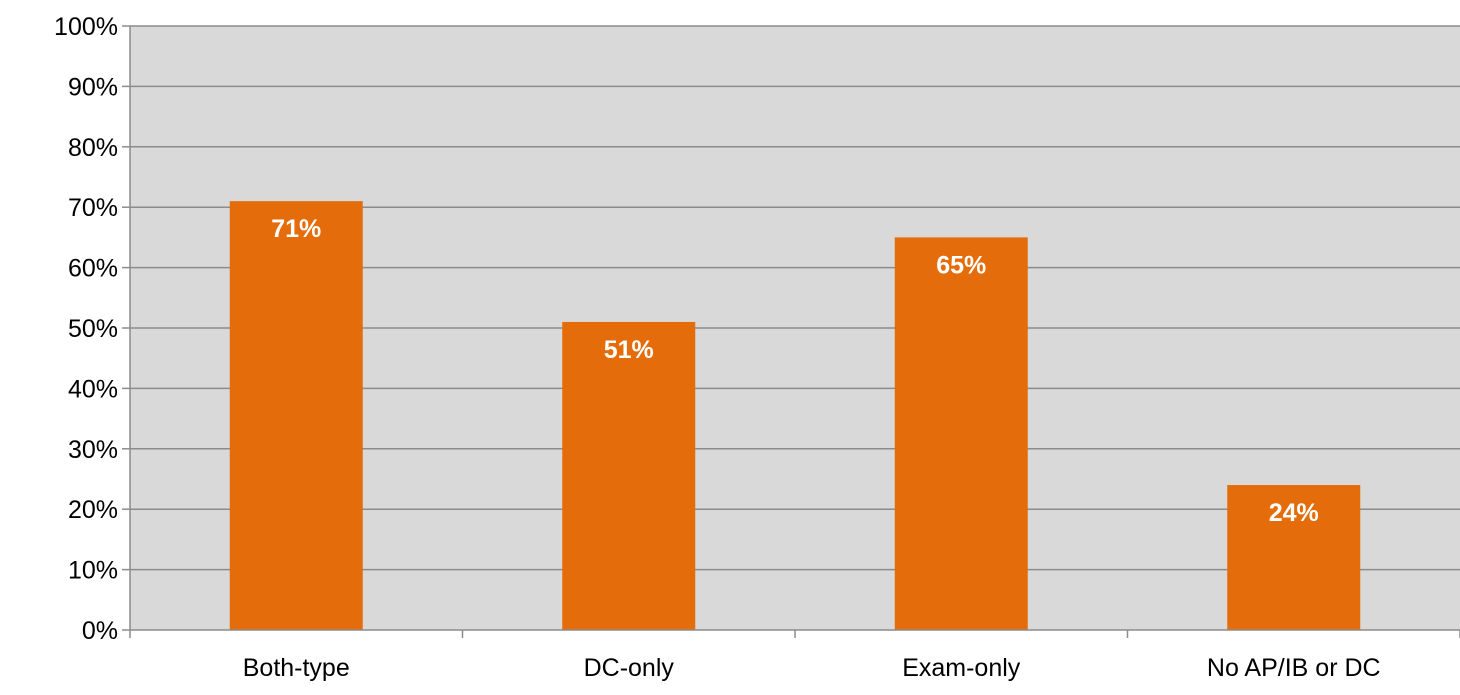 This screenshot has width=1460, height=695. What do you see at coordinates (961, 668) in the screenshot?
I see `x-tick-label: Exam-only` at bounding box center [961, 668].